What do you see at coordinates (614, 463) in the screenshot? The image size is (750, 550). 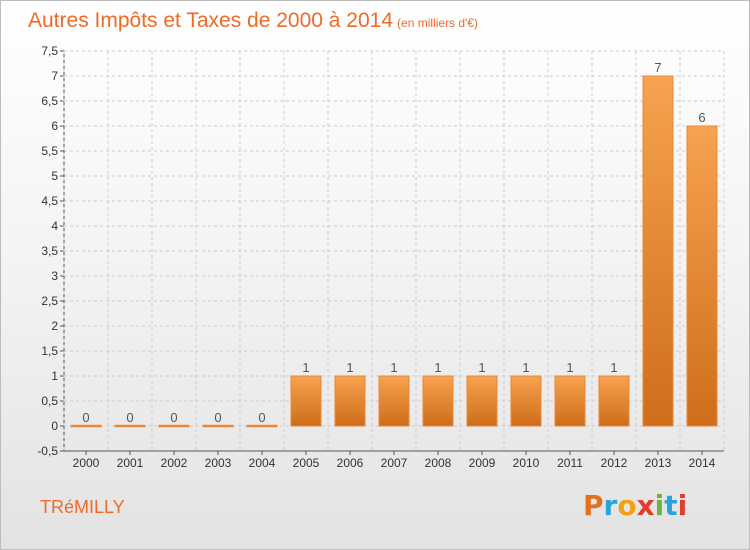 I see `x-tick-label: 2012` at bounding box center [614, 463].